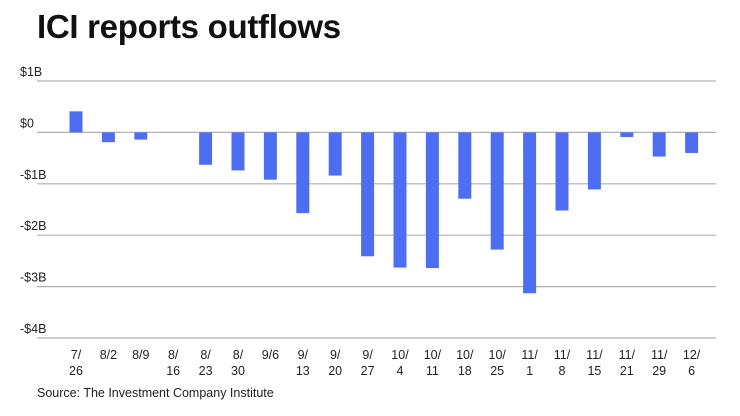  Describe the element at coordinates (31, 72) in the screenshot. I see `y-tick-label: $1B` at that location.